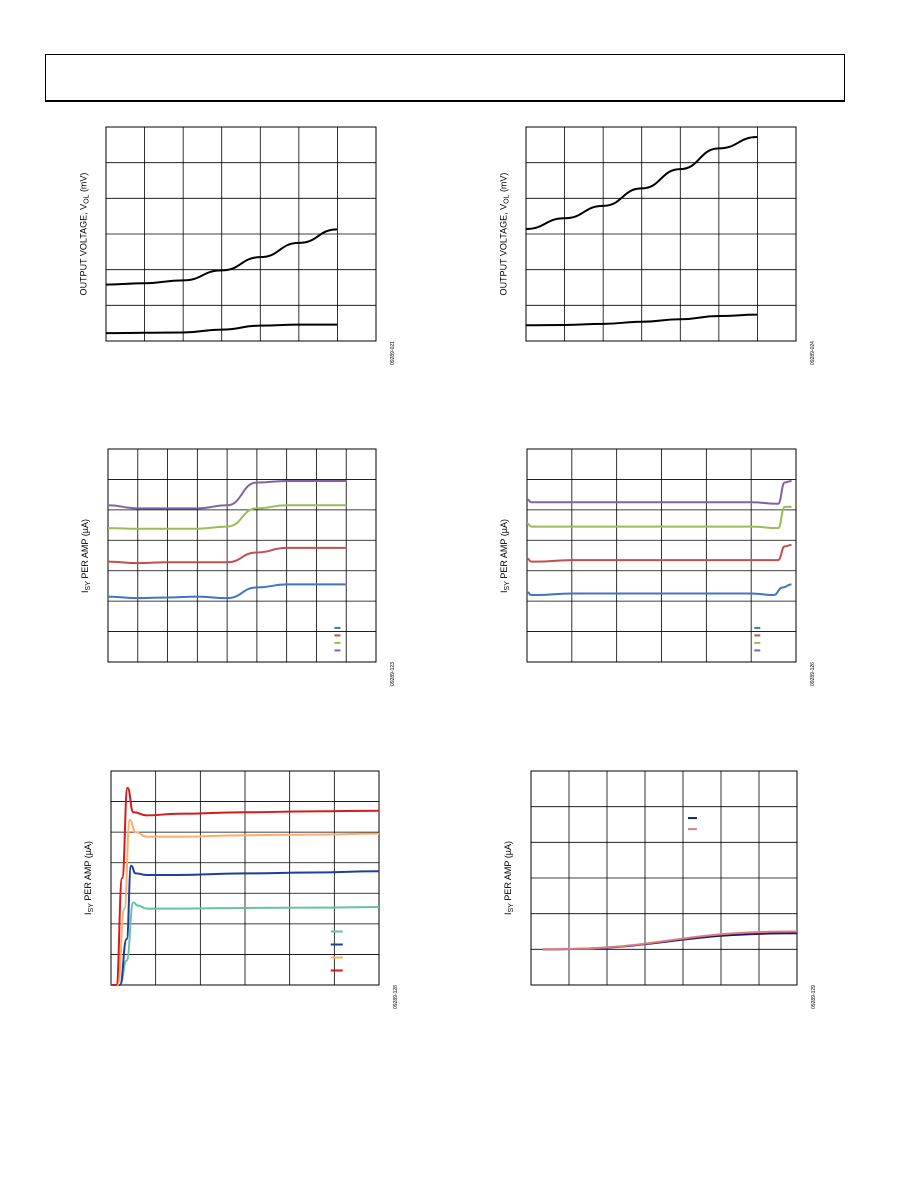  I want to click on figure-id: 09289-128, so click(395, 997).